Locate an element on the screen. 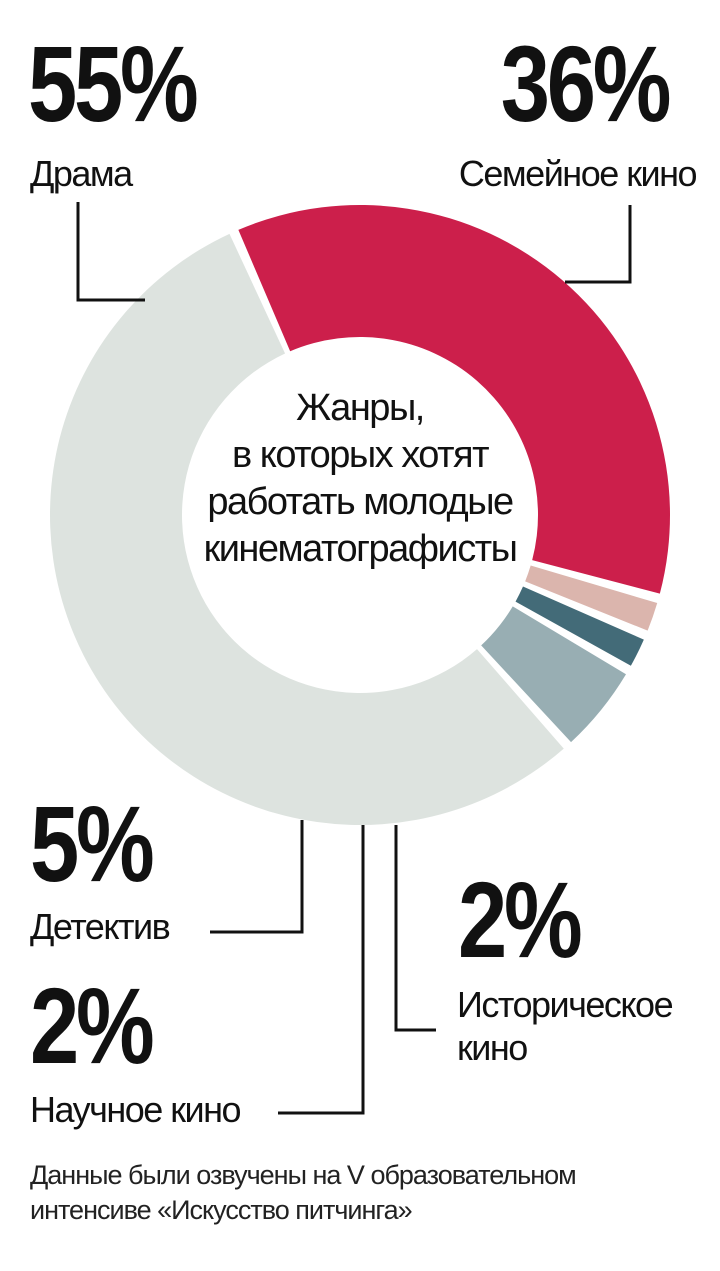 This screenshot has width=720, height=1271. chart-title-line: в которых хотят is located at coordinates (360, 455).